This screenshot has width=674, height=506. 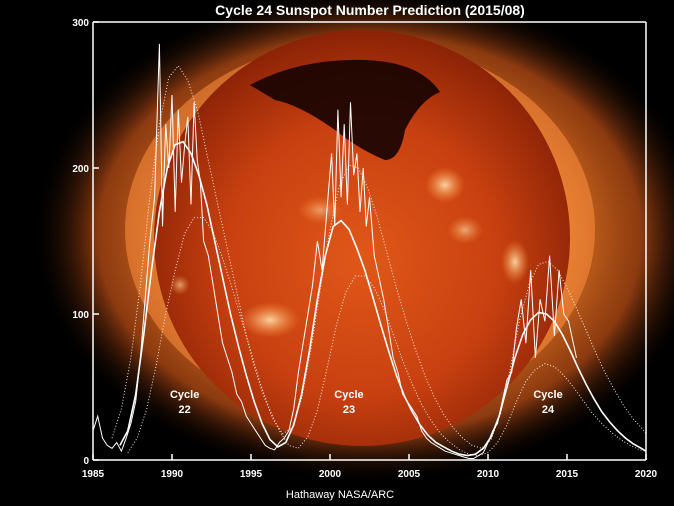 I want to click on x-tick-label: 2010, so click(x=488, y=474).